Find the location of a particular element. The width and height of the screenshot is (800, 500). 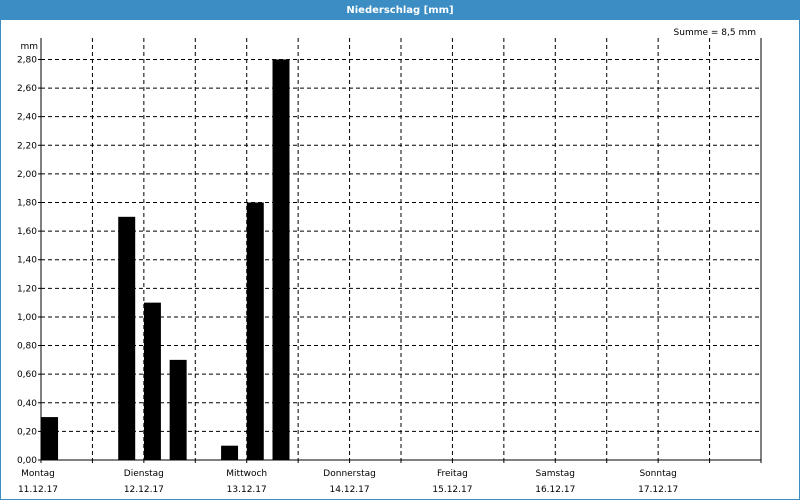

y-tick-label: 2,40 is located at coordinates (27, 118).